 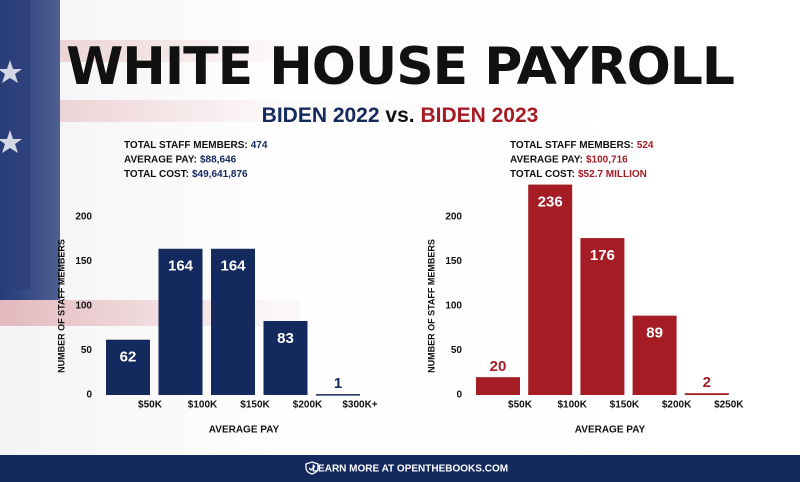 I want to click on stat-value: $100,716, so click(x=607, y=159).